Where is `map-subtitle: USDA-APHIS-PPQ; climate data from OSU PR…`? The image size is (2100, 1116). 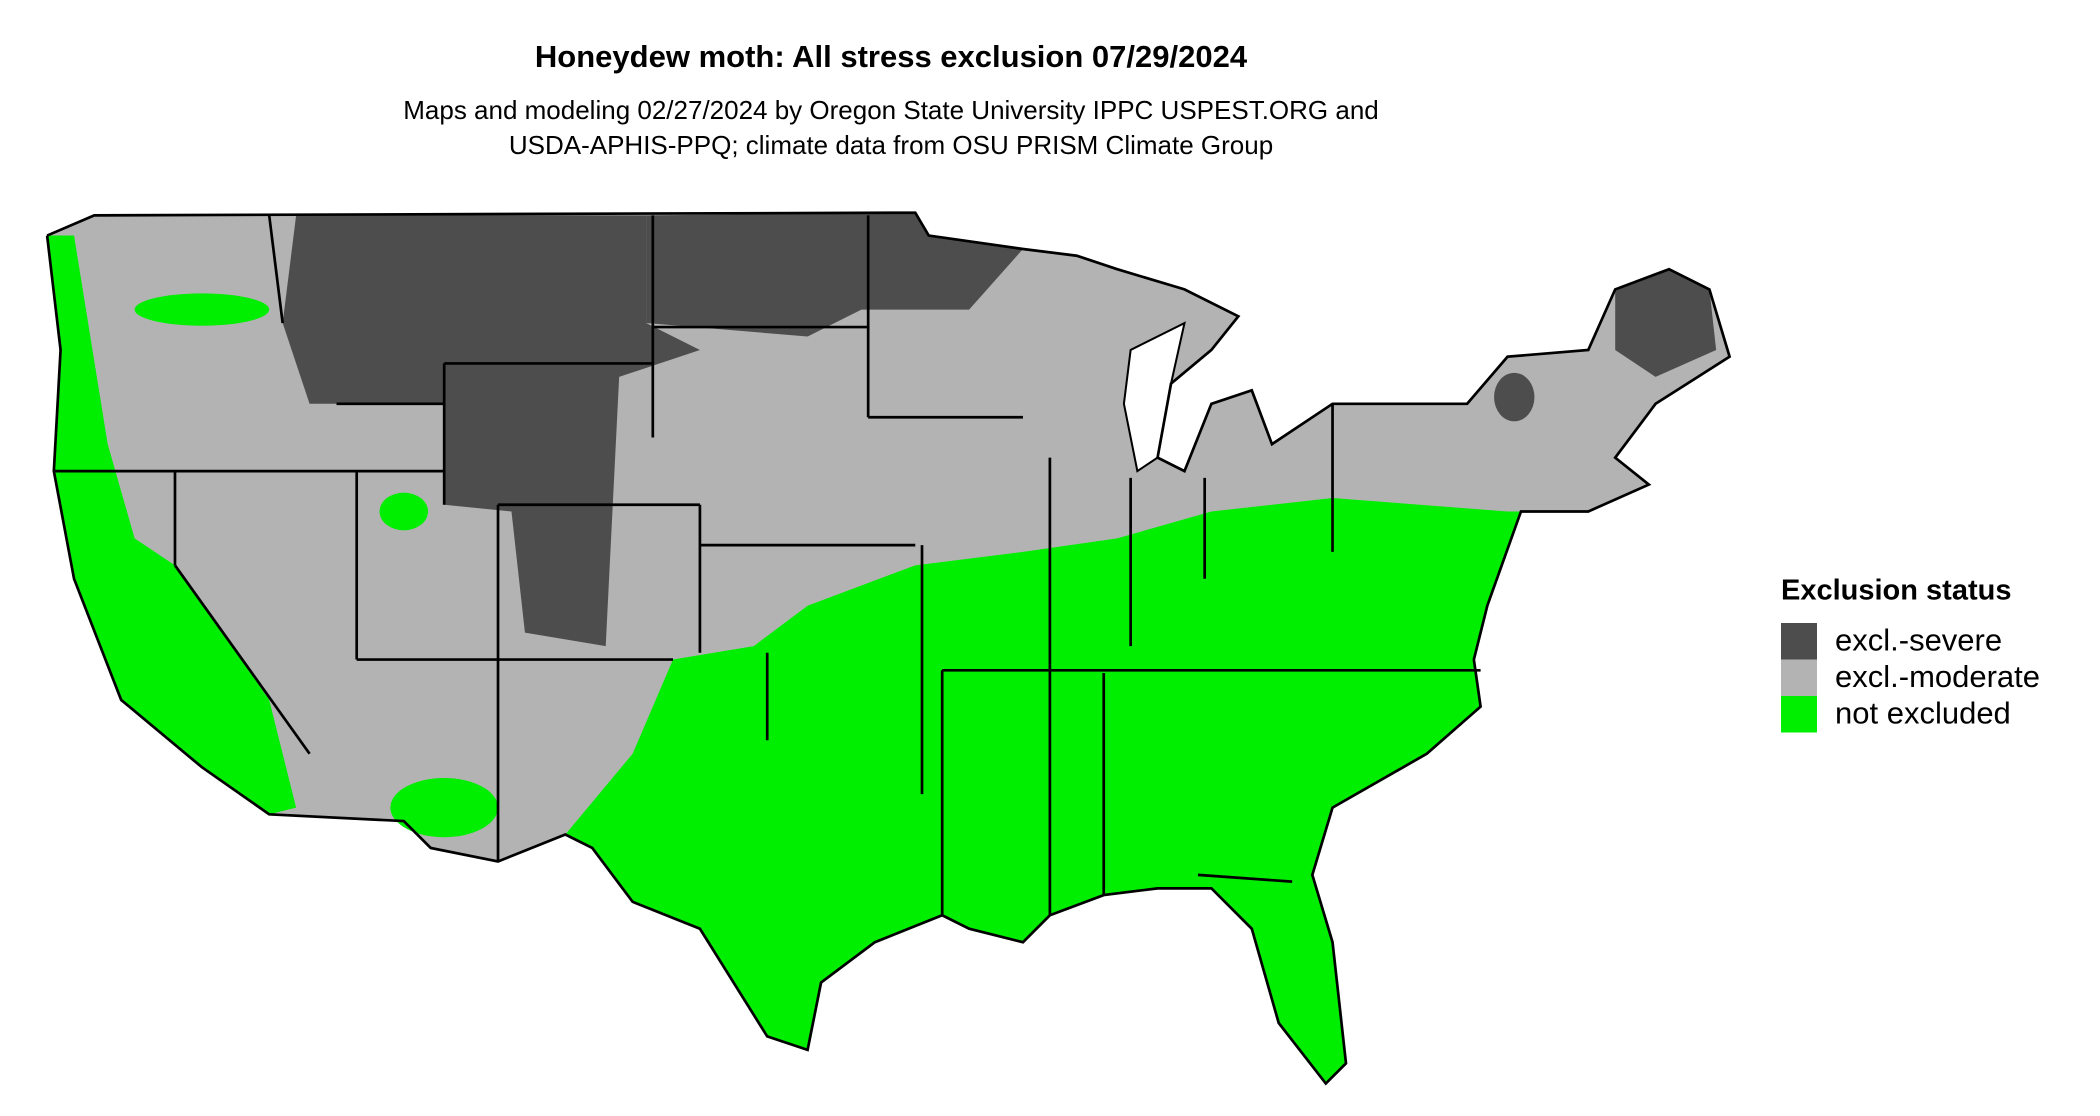
map-subtitle: USDA-APHIS-PPQ; climate data from OSU PR… is located at coordinates (891, 145).